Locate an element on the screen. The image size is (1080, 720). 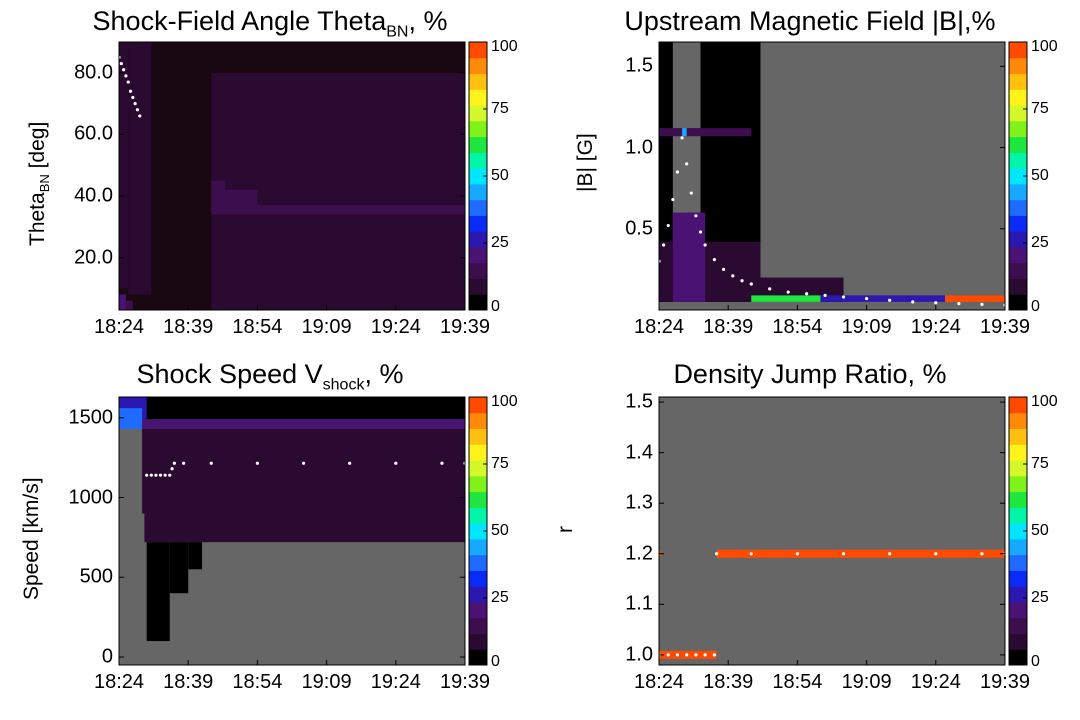
panel-title: Shock-Field Angle ThetaBN, % is located at coordinates (270, 23).